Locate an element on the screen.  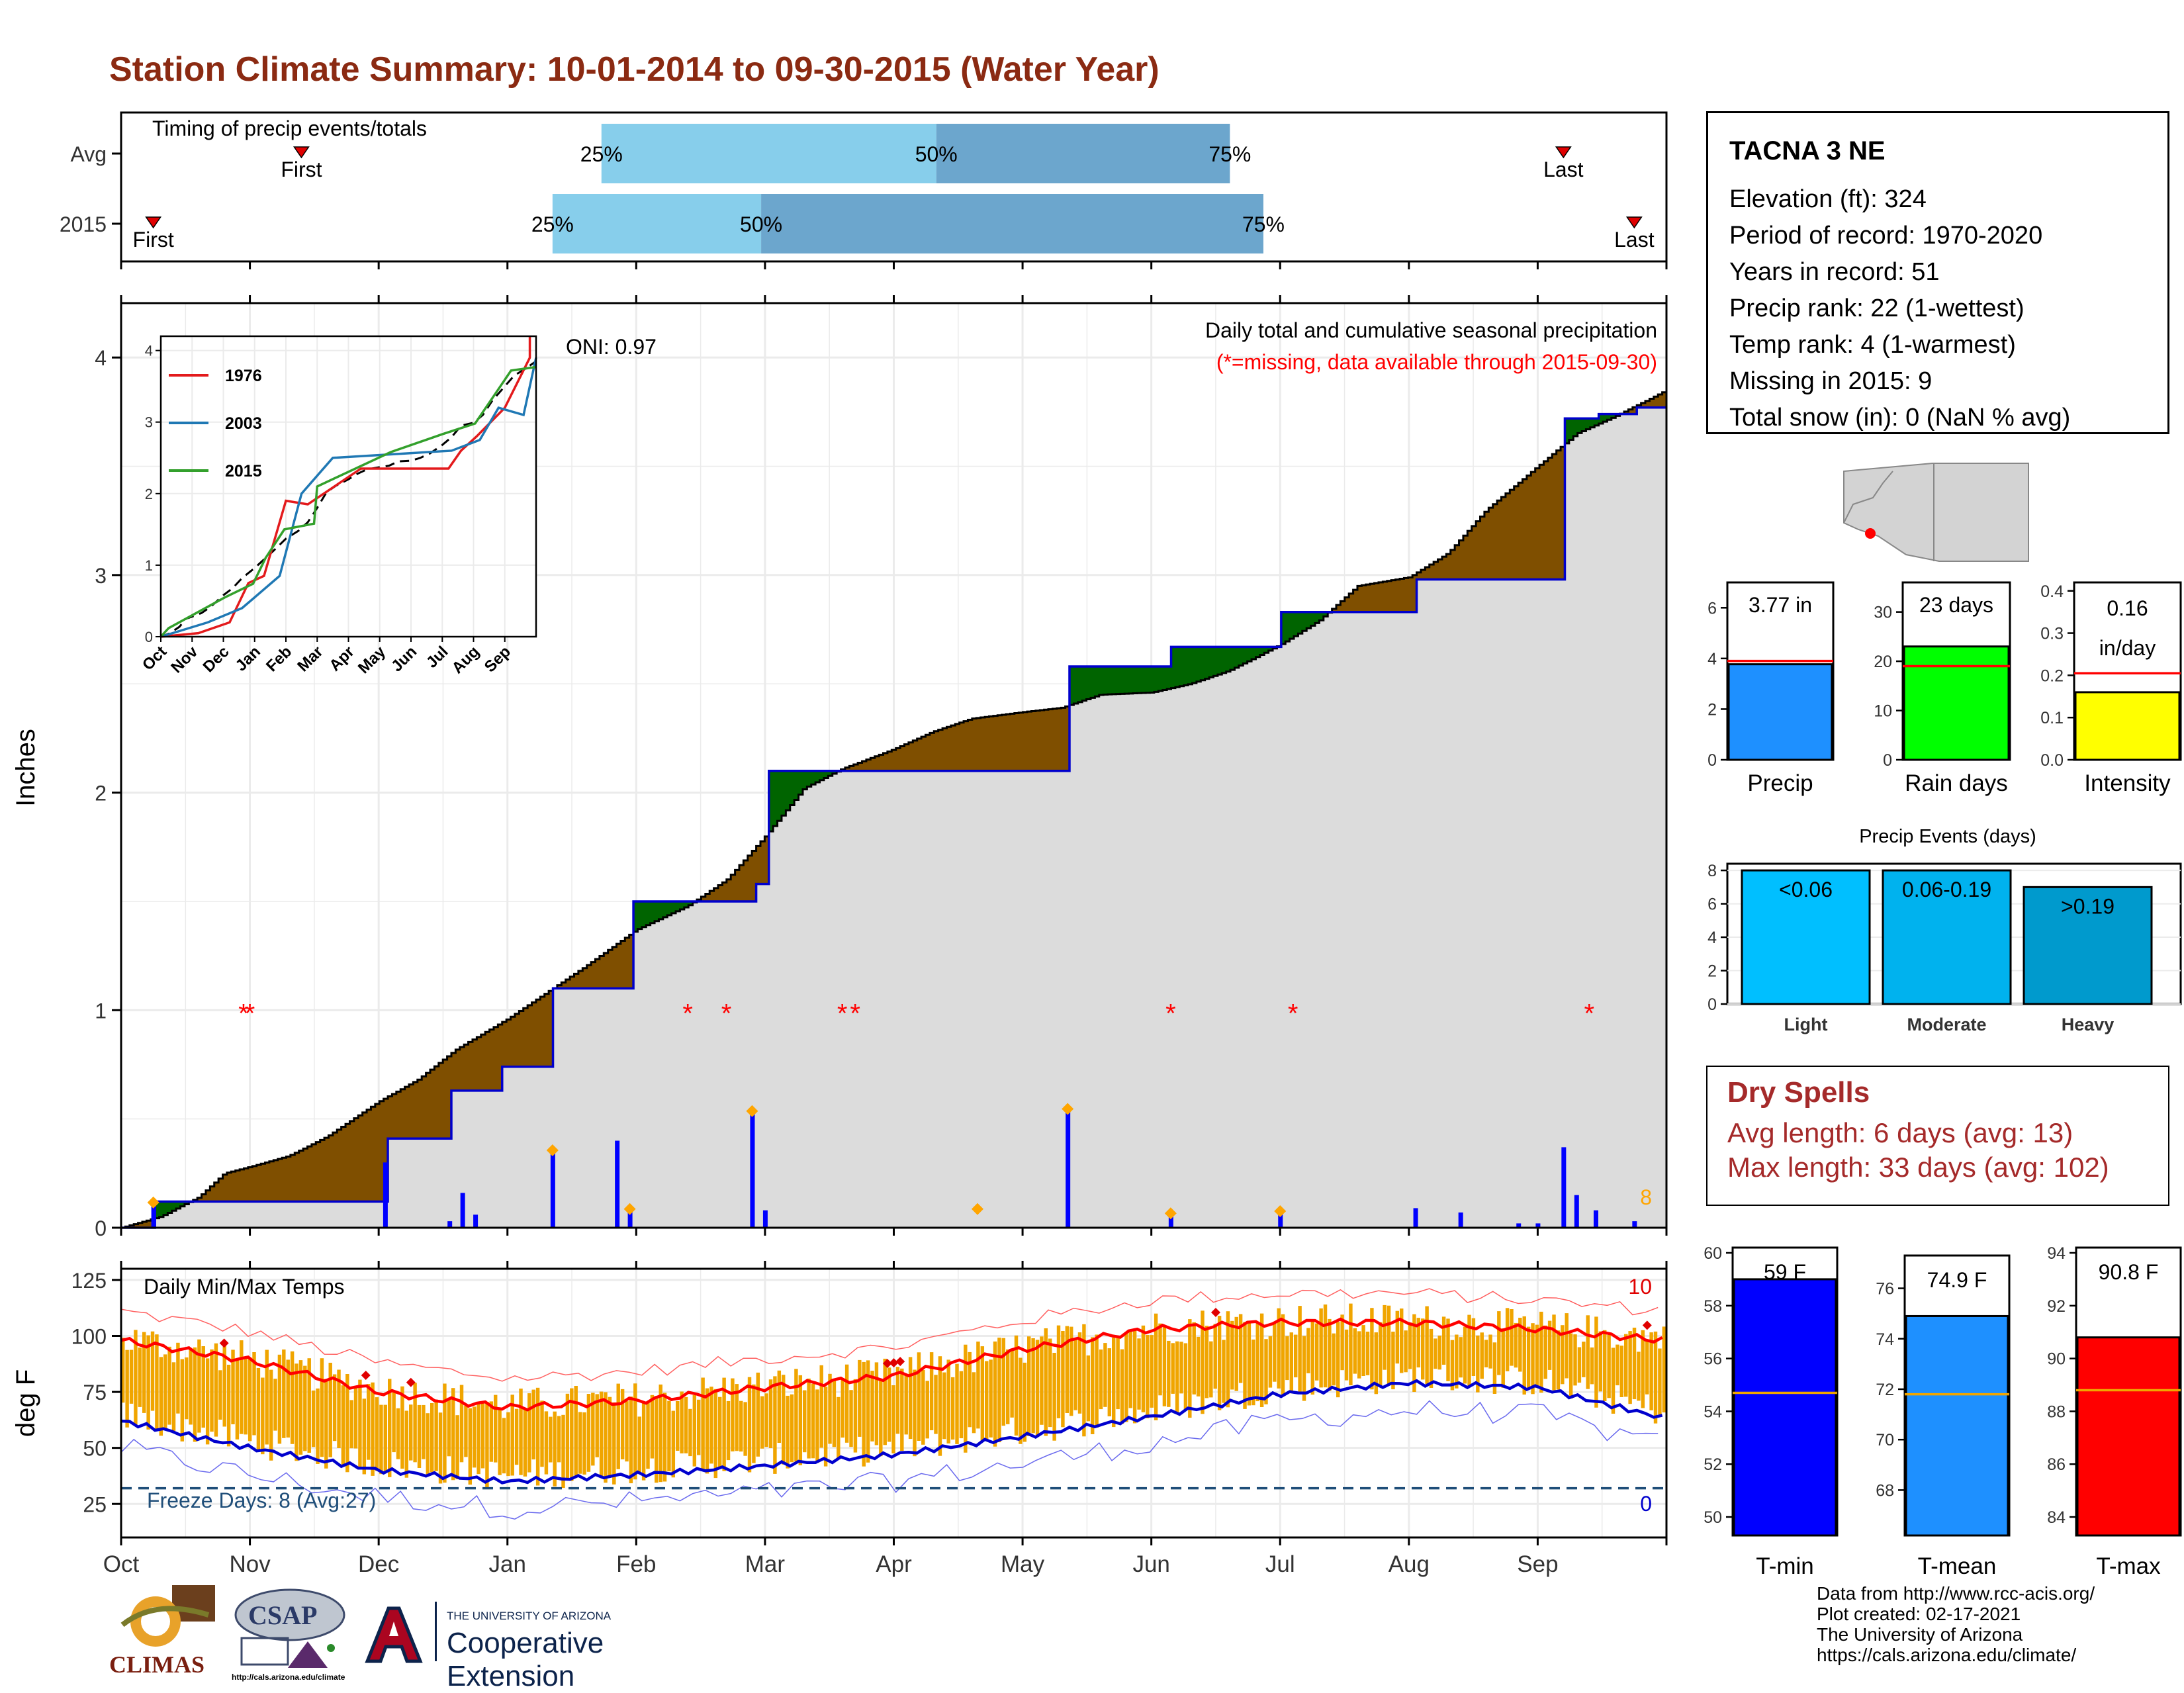
summary-bar-ytick-label: 0.1 is located at coordinates (2052, 718).